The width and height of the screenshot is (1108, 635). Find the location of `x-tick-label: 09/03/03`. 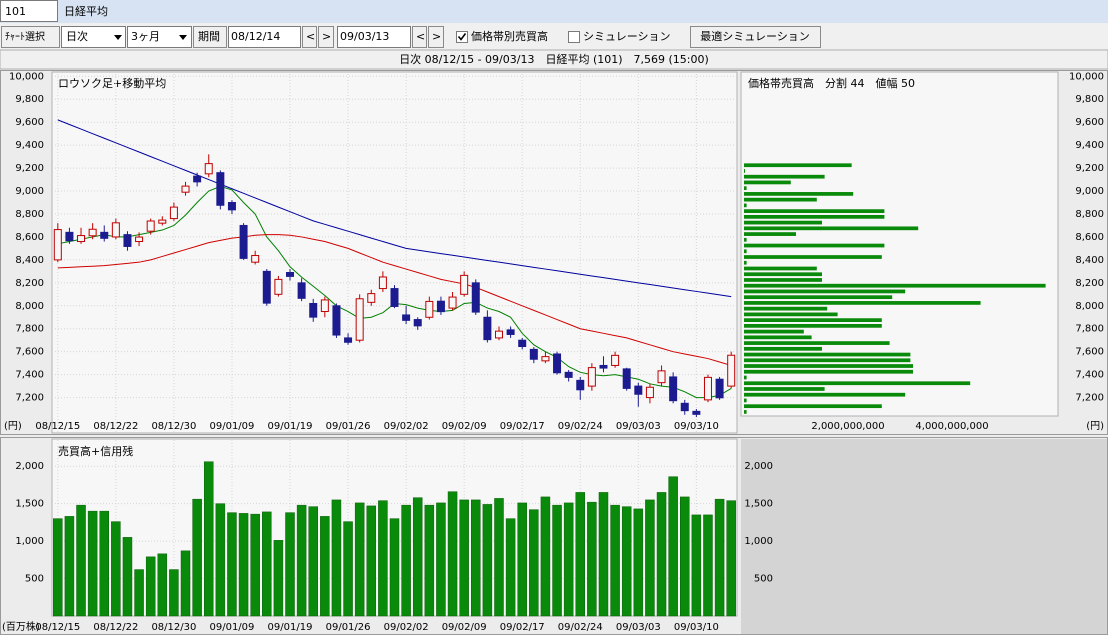

x-tick-label: 09/03/03 is located at coordinates (638, 627).